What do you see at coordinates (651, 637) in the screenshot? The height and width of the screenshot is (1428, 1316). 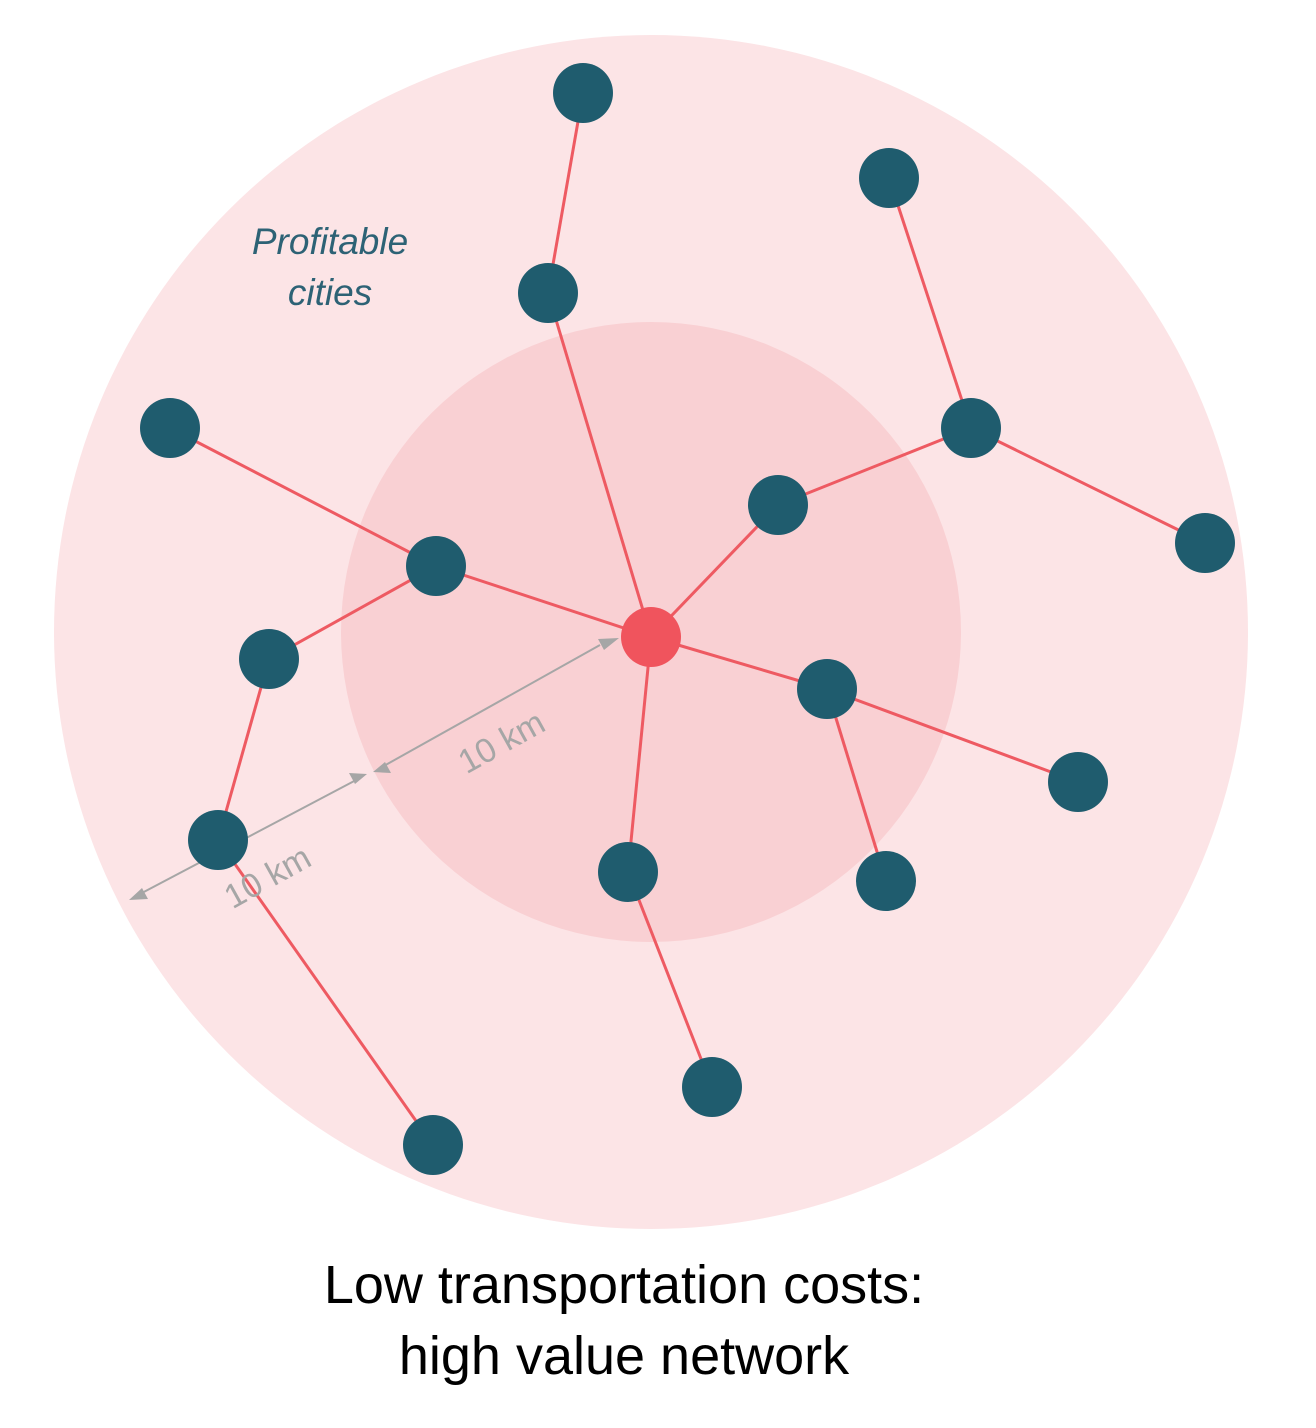 I see `hub-city` at bounding box center [651, 637].